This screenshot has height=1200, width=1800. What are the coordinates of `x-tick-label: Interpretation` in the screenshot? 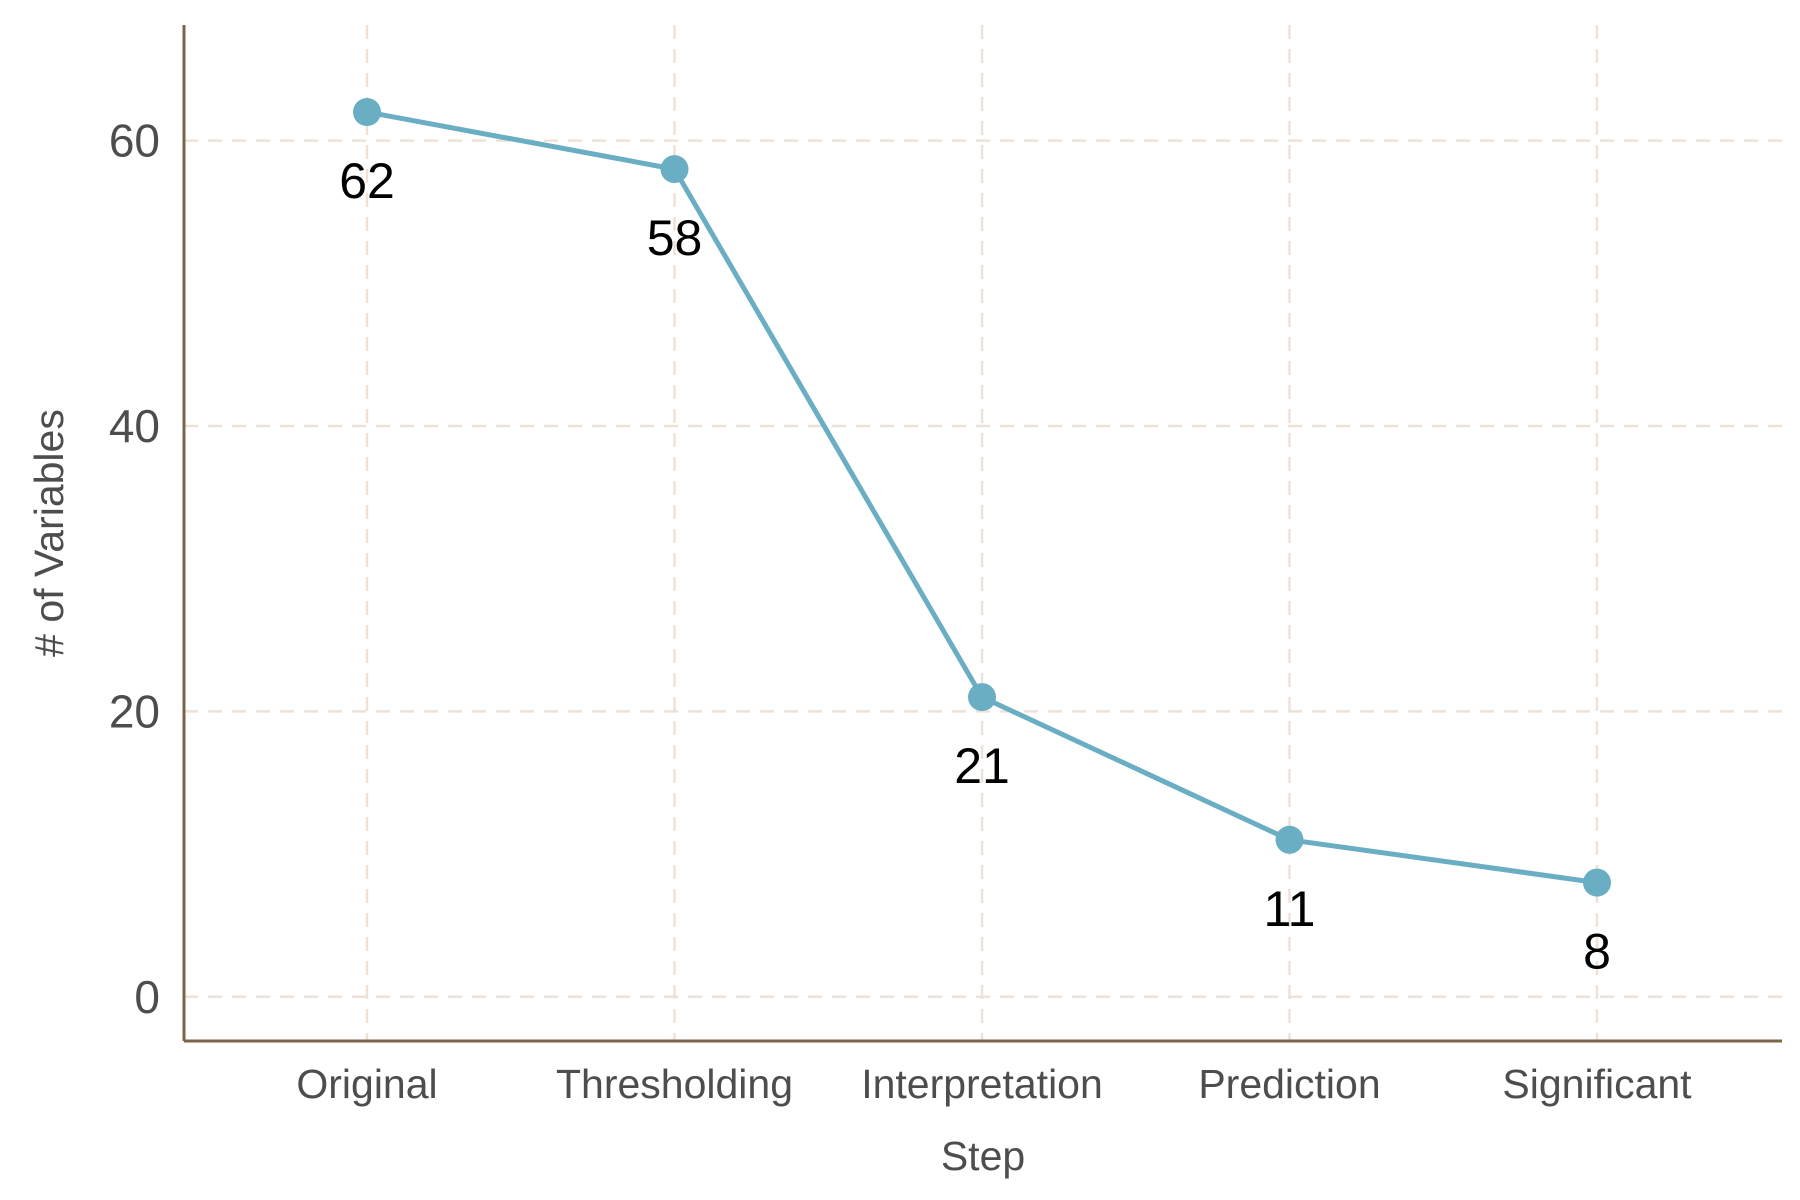 It's located at (982, 1084).